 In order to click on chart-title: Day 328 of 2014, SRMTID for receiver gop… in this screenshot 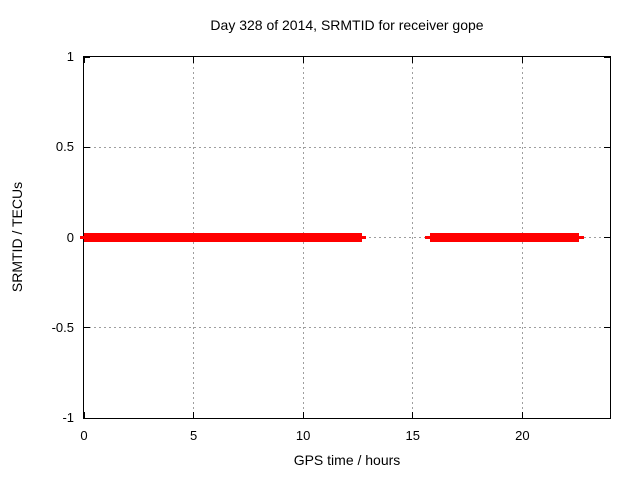, I will do `click(347, 25)`.